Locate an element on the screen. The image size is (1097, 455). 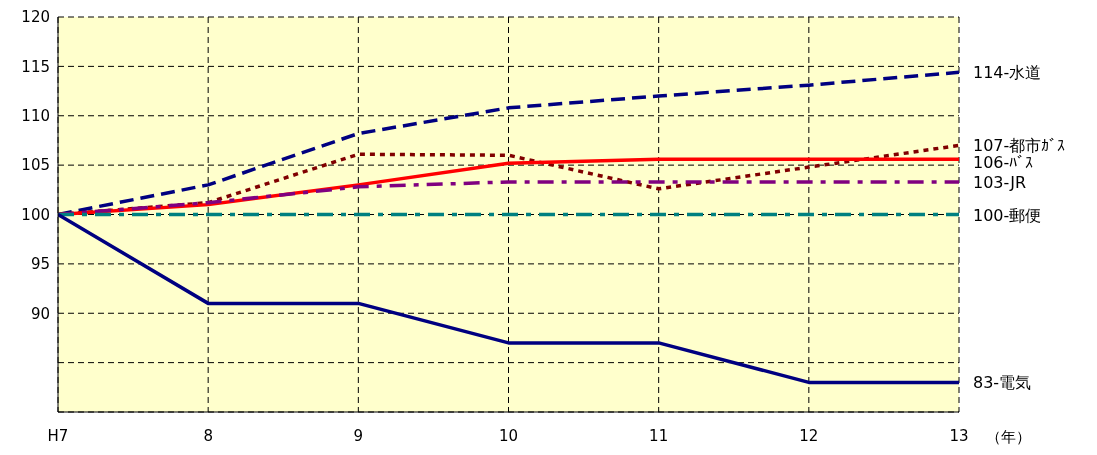
x-tick-label: 8 is located at coordinates (208, 435).